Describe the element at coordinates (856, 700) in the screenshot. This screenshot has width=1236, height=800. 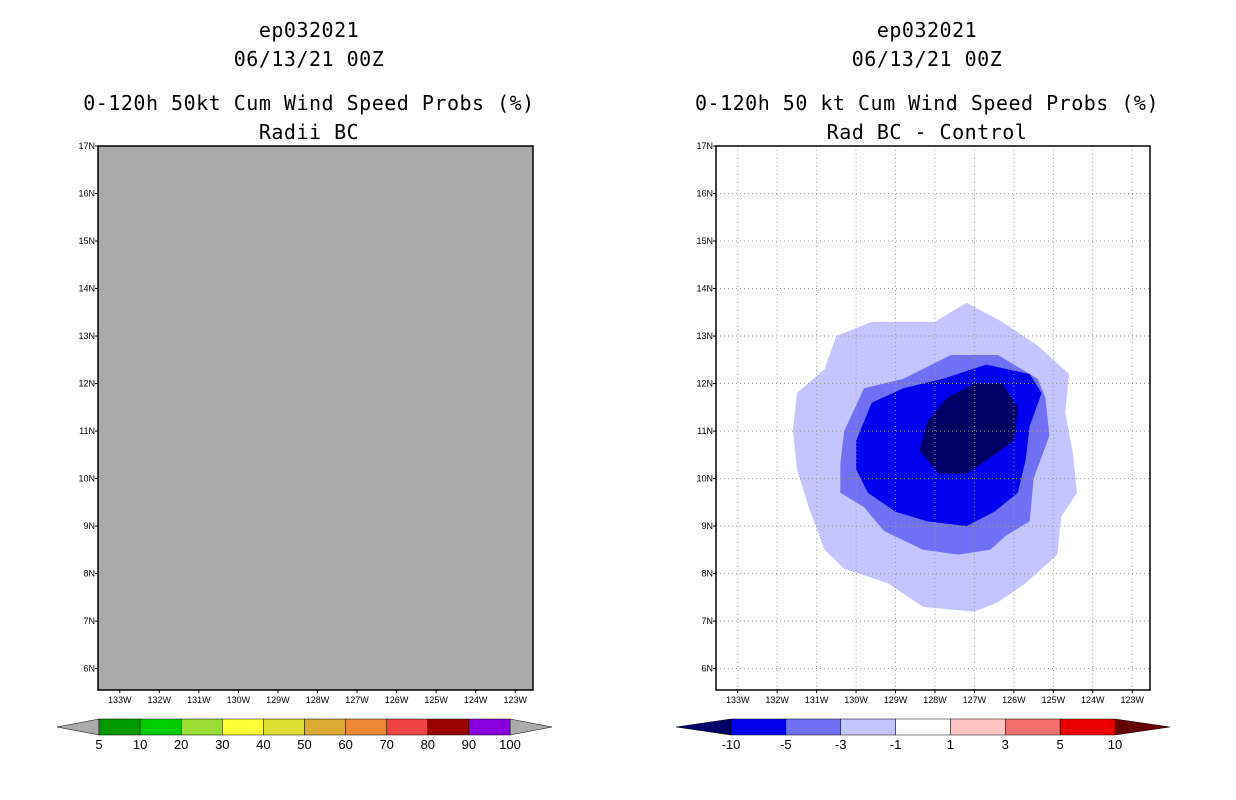
I see `right-lon-label: 130W` at that location.